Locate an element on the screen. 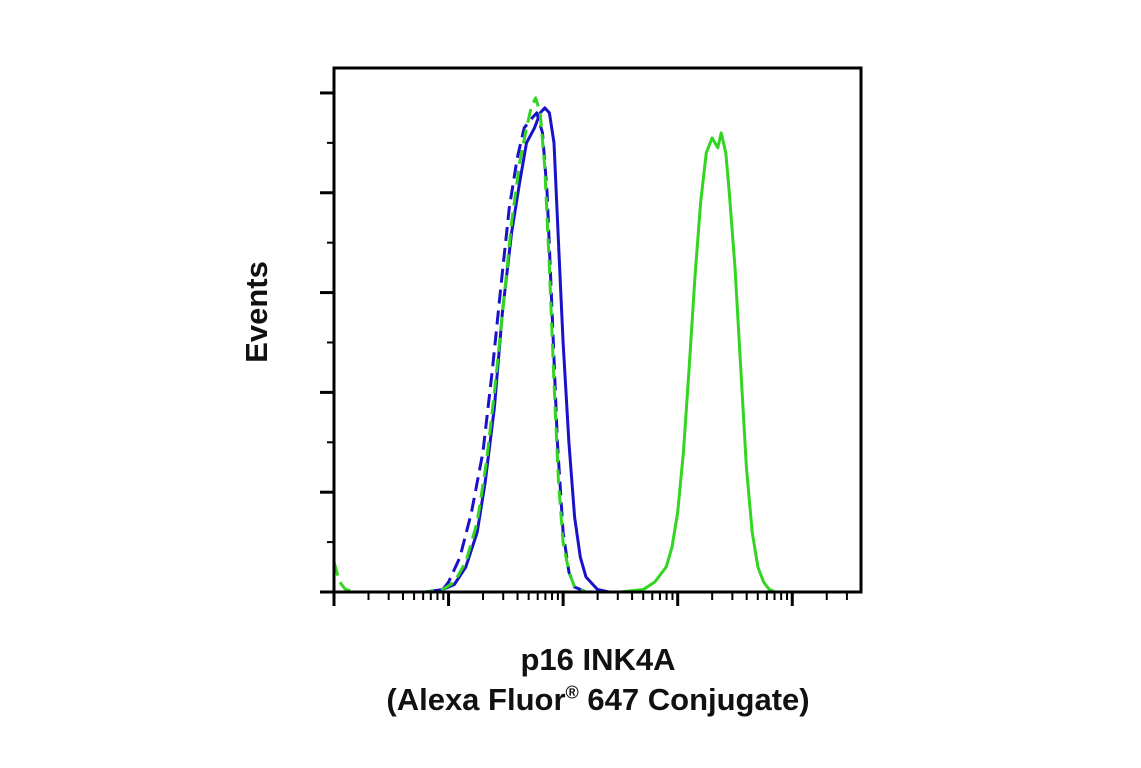 The image size is (1141, 768). y-axis-ticks is located at coordinates (327, 342).